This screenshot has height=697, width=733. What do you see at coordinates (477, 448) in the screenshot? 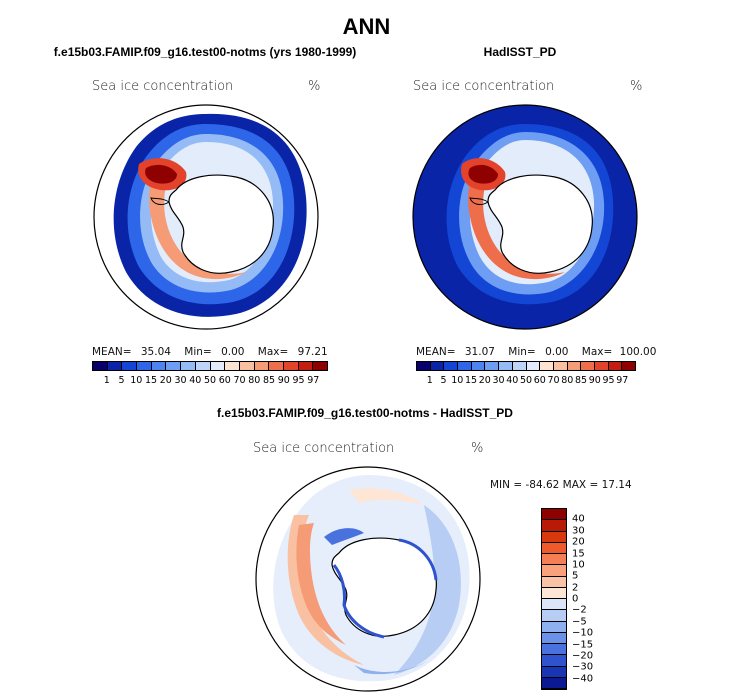
I see `diff-panel-units-label: %` at bounding box center [477, 448].